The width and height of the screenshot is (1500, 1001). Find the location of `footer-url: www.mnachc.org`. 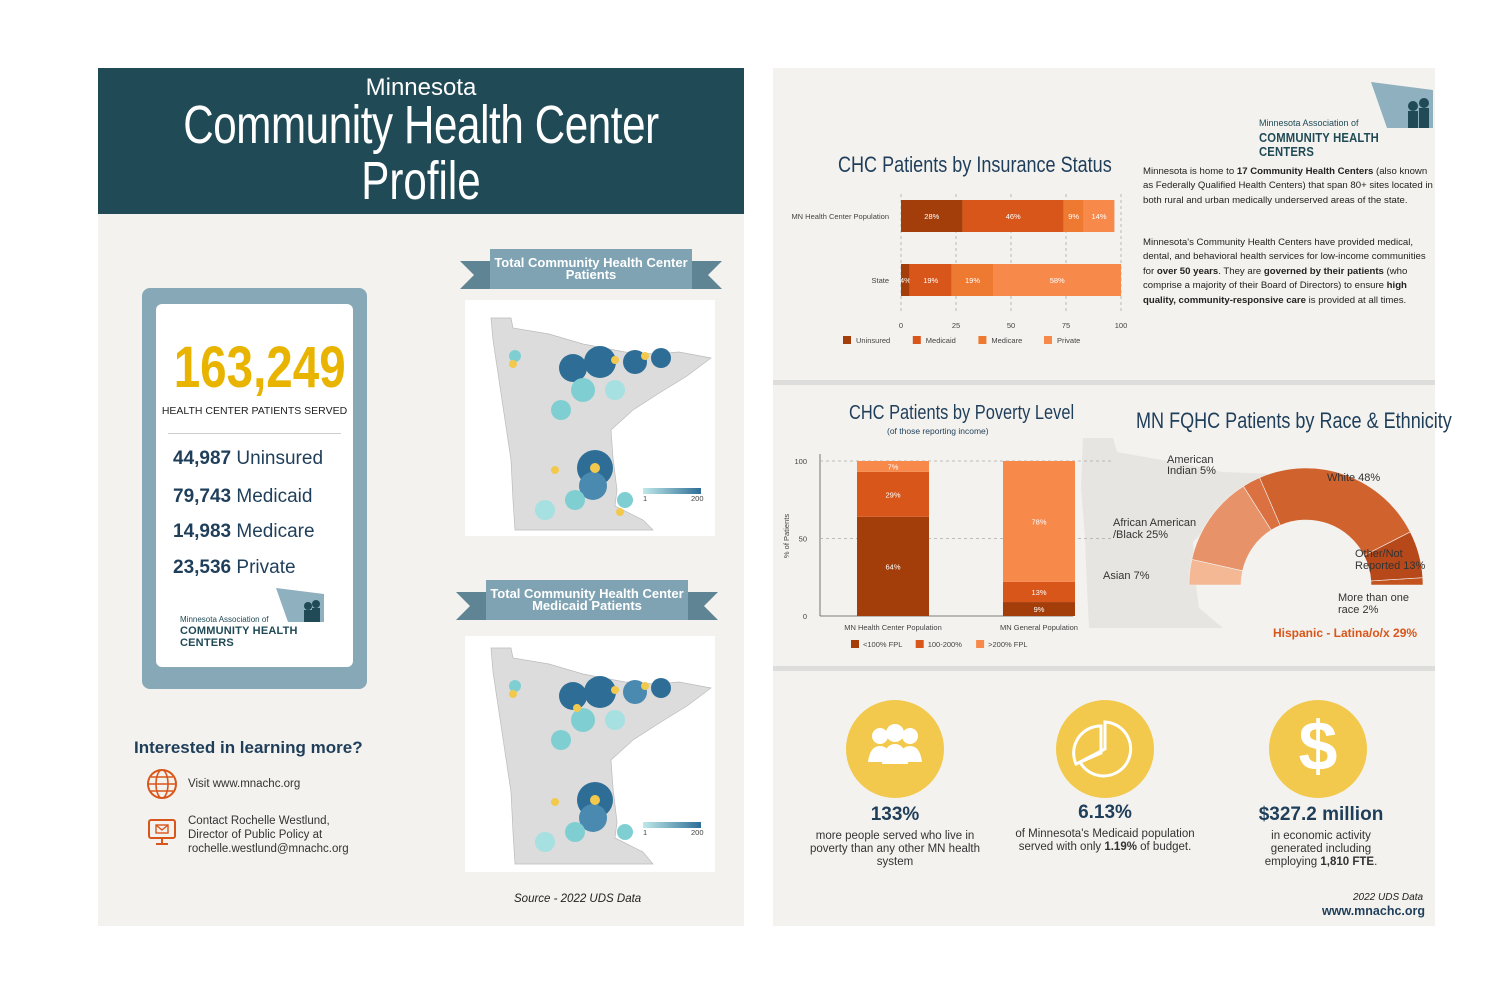

footer-url: www.mnachc.org is located at coordinates (1374, 911).